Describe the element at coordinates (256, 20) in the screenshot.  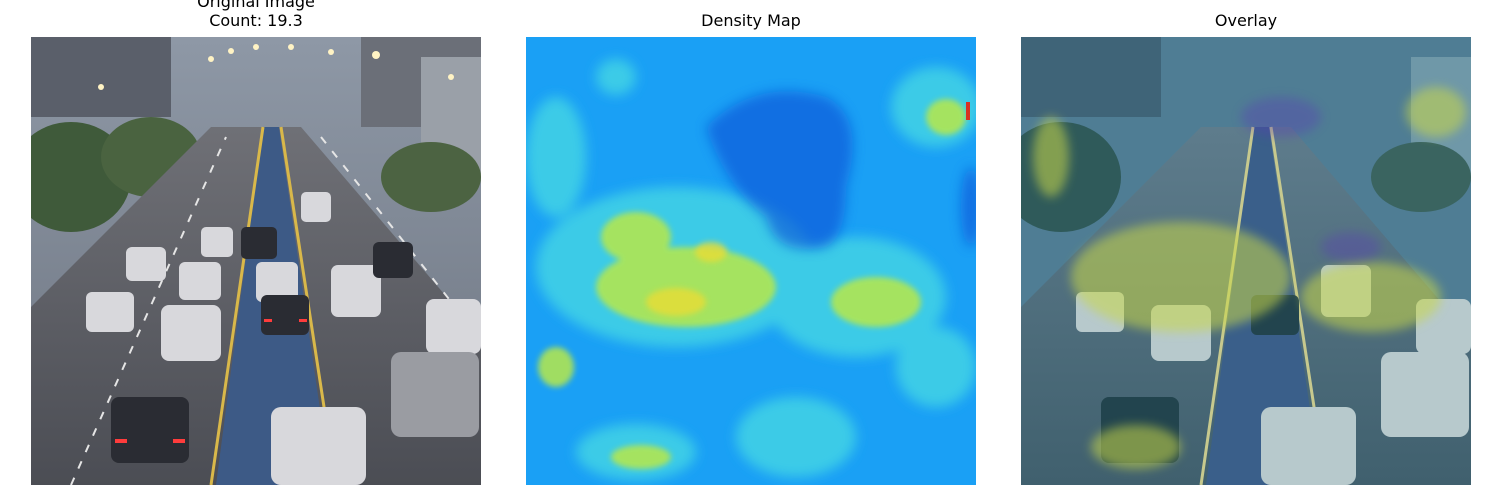
I see `count-label: Count: 19.3` at that location.